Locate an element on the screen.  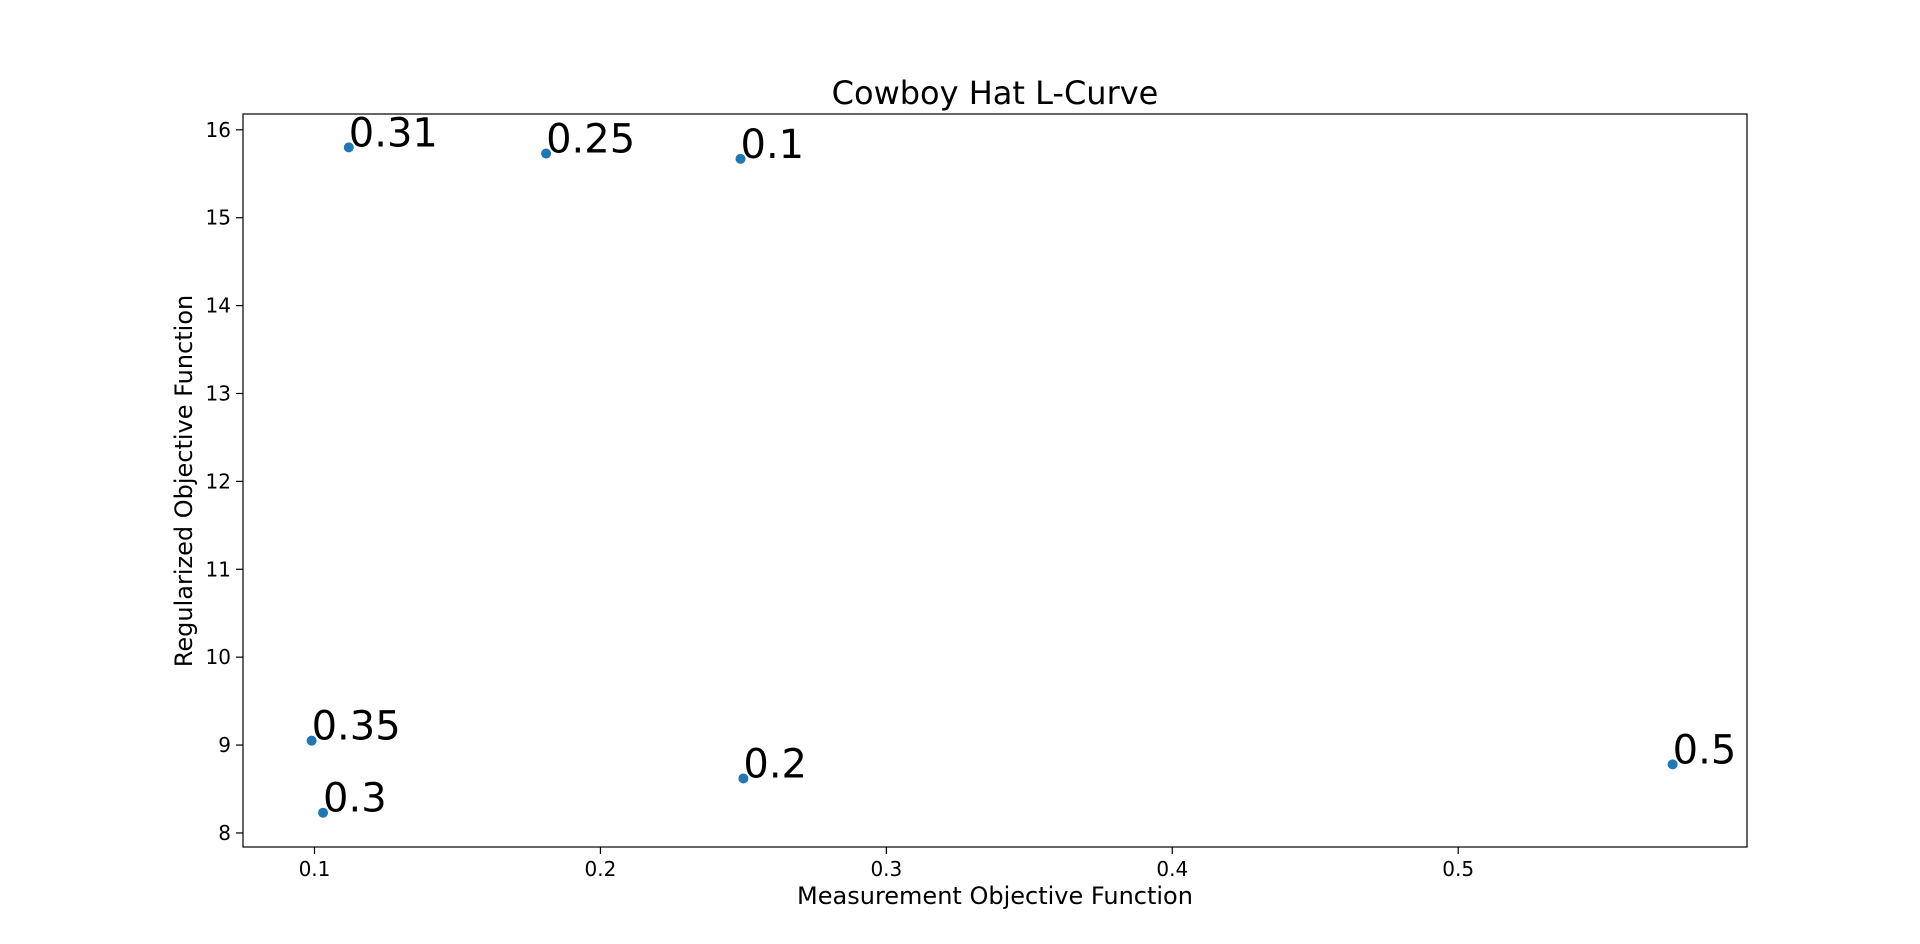
data-point-label: 0.2 is located at coordinates (775, 764).